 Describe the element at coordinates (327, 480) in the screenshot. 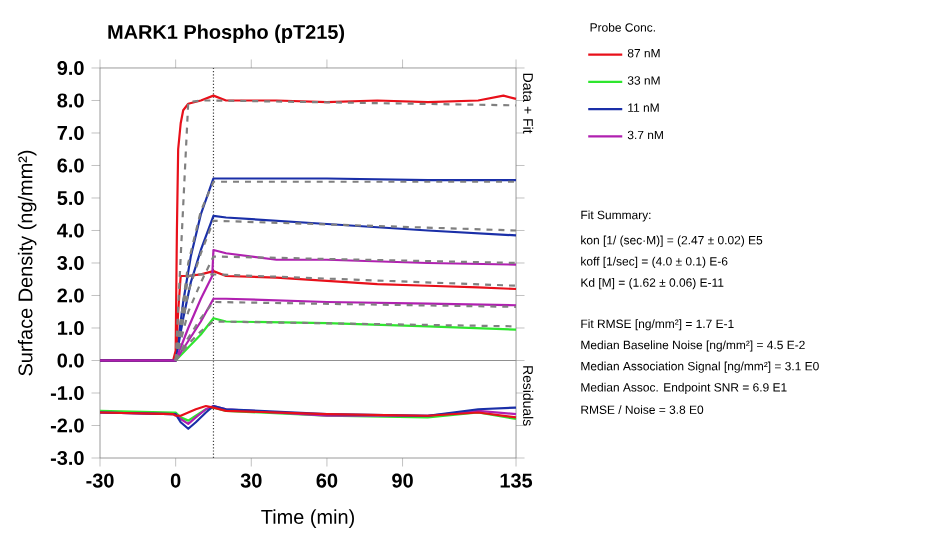

I see `x-tick-label: 60` at that location.